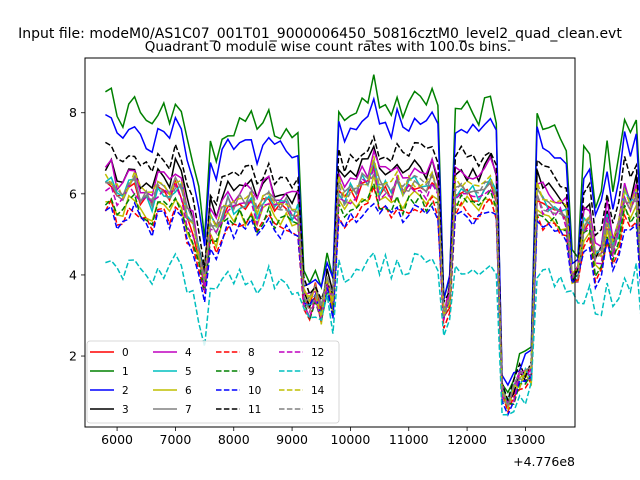 This screenshot has width=640, height=480. Describe the element at coordinates (467, 439) in the screenshot. I see `x-tick-label: 12000` at that location.